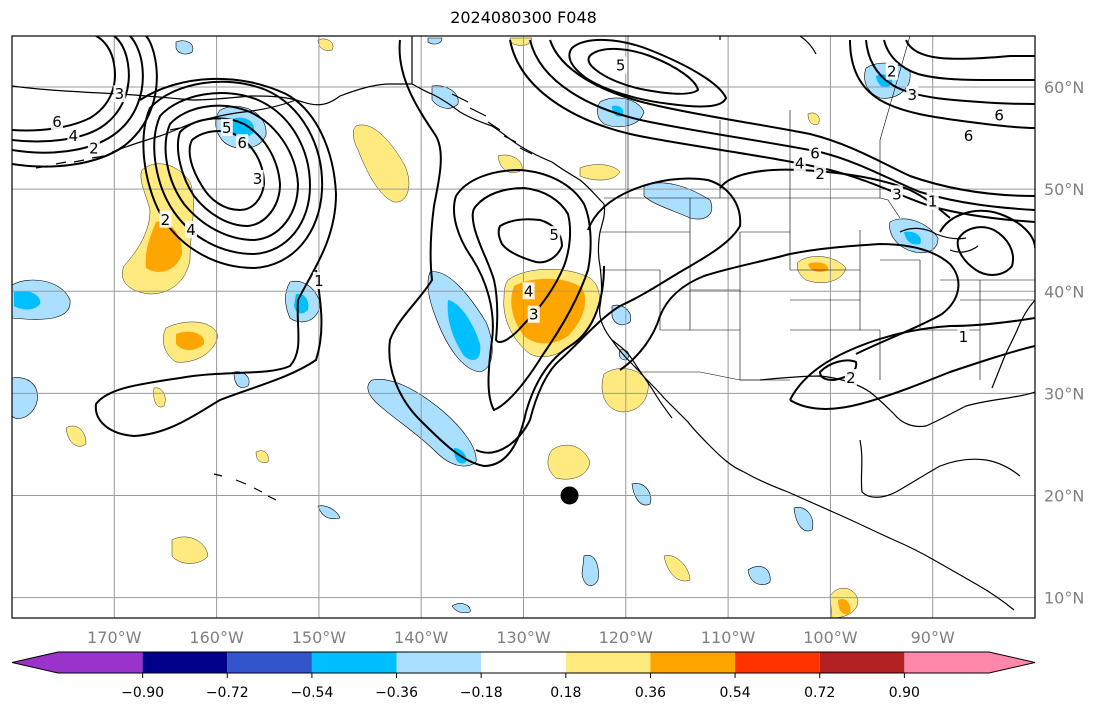 The image size is (1105, 712). Describe the element at coordinates (940, 468) in the screenshot. I see `yucatan-coast` at that location.